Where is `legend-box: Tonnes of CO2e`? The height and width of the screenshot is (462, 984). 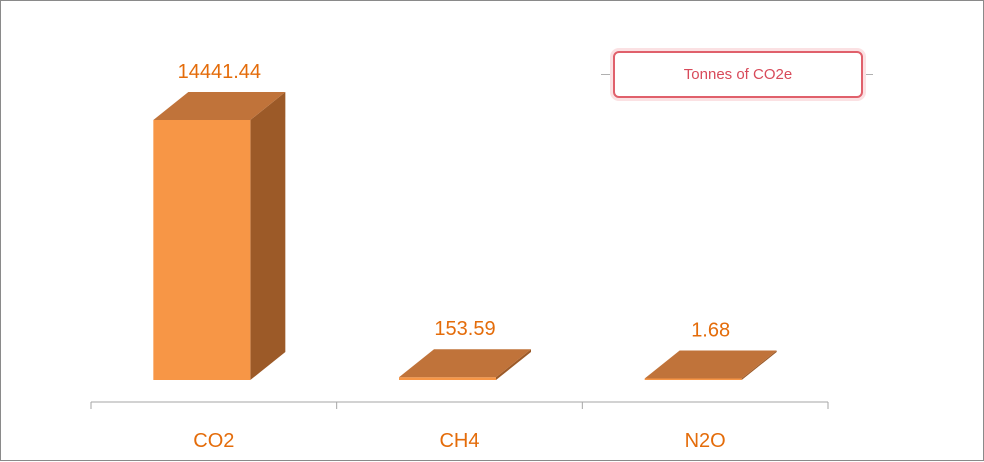 legend-box: Tonnes of CO2e is located at coordinates (738, 74).